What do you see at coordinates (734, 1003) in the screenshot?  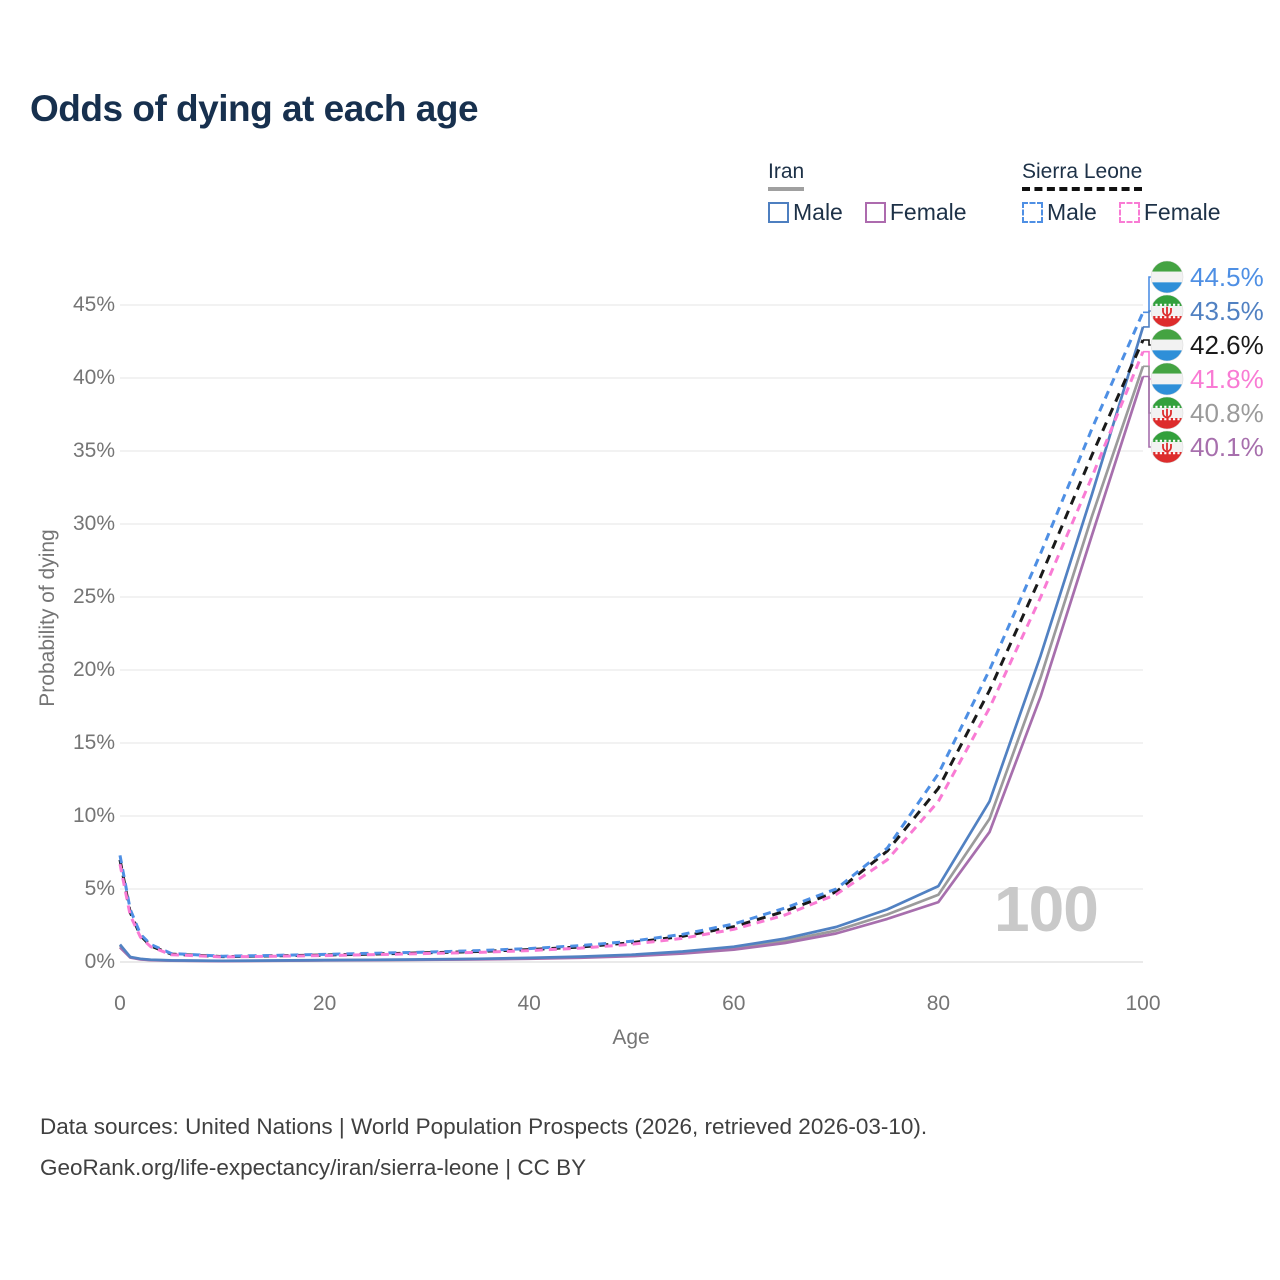 I see `x-tick-label: 60` at bounding box center [734, 1003].